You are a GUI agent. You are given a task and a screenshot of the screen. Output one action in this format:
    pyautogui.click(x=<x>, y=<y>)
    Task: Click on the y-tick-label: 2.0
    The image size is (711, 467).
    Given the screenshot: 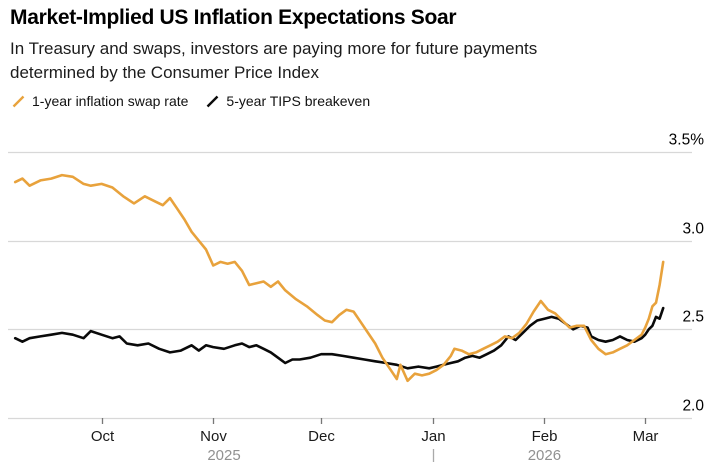 What is the action you would take?
    pyautogui.click(x=693, y=406)
    